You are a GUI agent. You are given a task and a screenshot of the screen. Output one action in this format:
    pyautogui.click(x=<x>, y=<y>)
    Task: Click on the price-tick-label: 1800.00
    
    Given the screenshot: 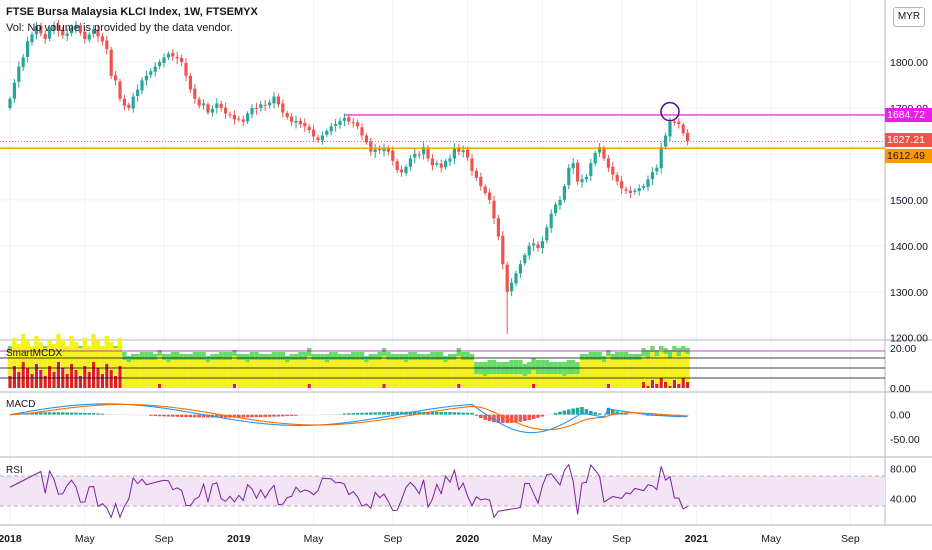 What is the action you would take?
    pyautogui.click(x=909, y=63)
    